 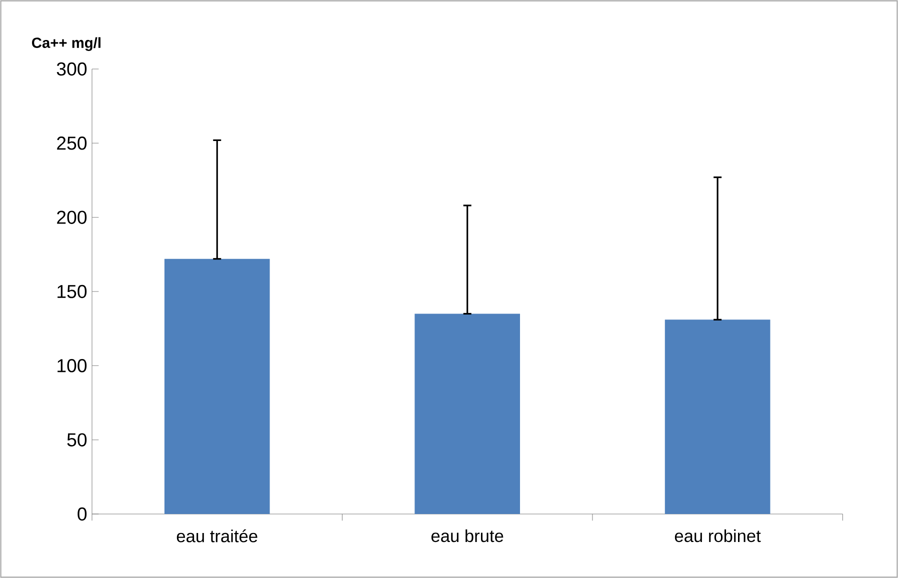 I want to click on y-tick-label: 0, so click(x=82, y=514).